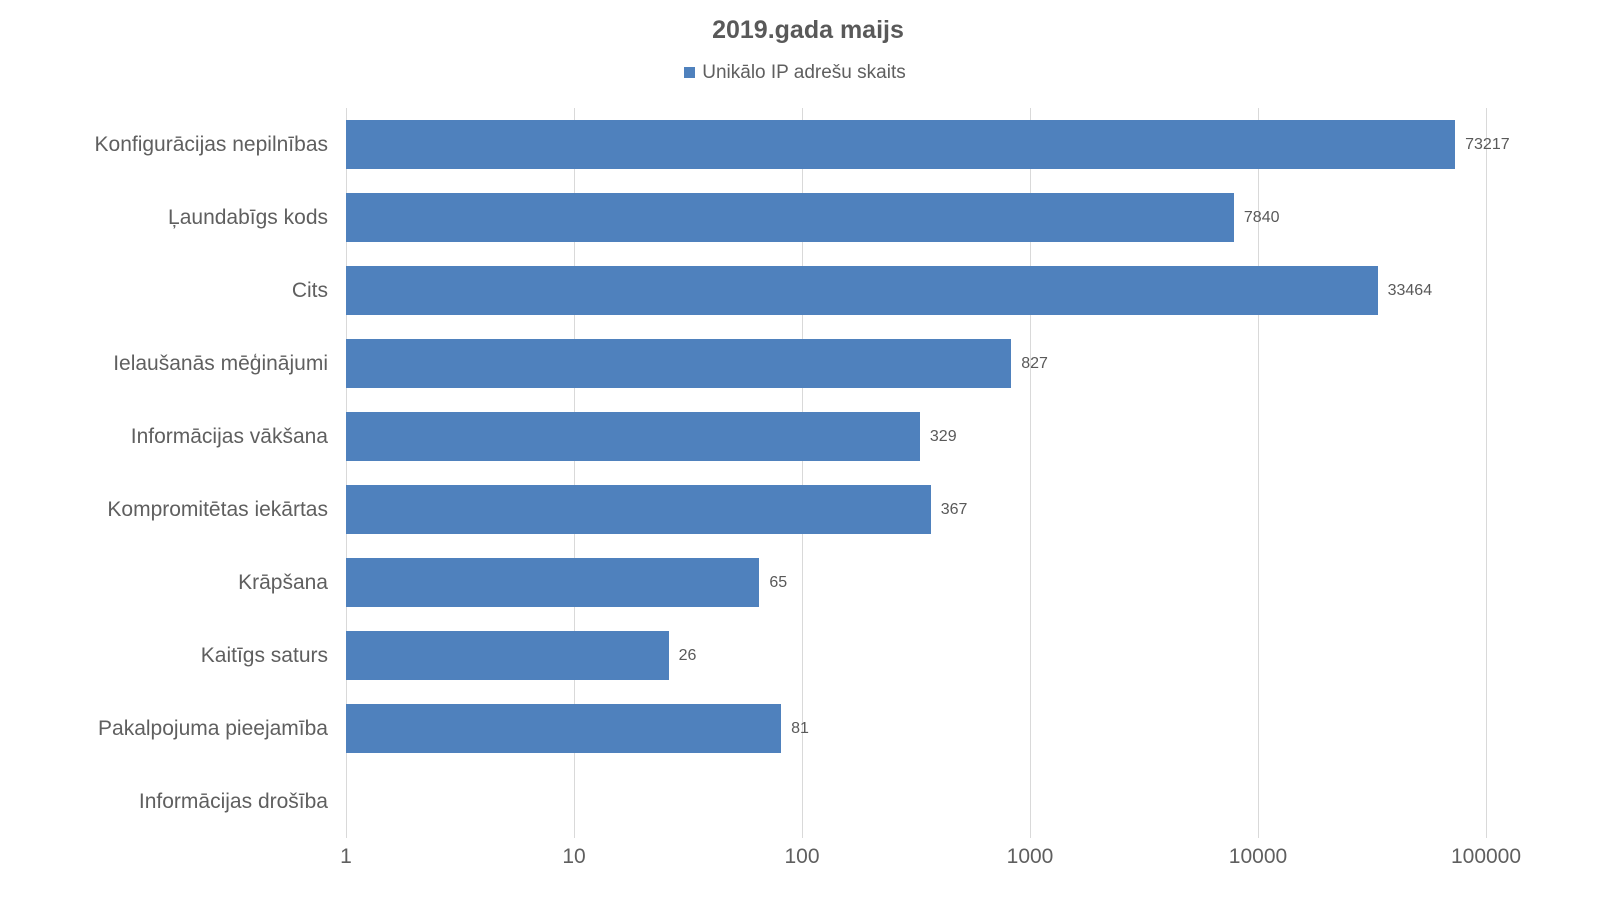 This screenshot has height=899, width=1600. What do you see at coordinates (687, 655) in the screenshot?
I see `bar-value-label: 26` at bounding box center [687, 655].